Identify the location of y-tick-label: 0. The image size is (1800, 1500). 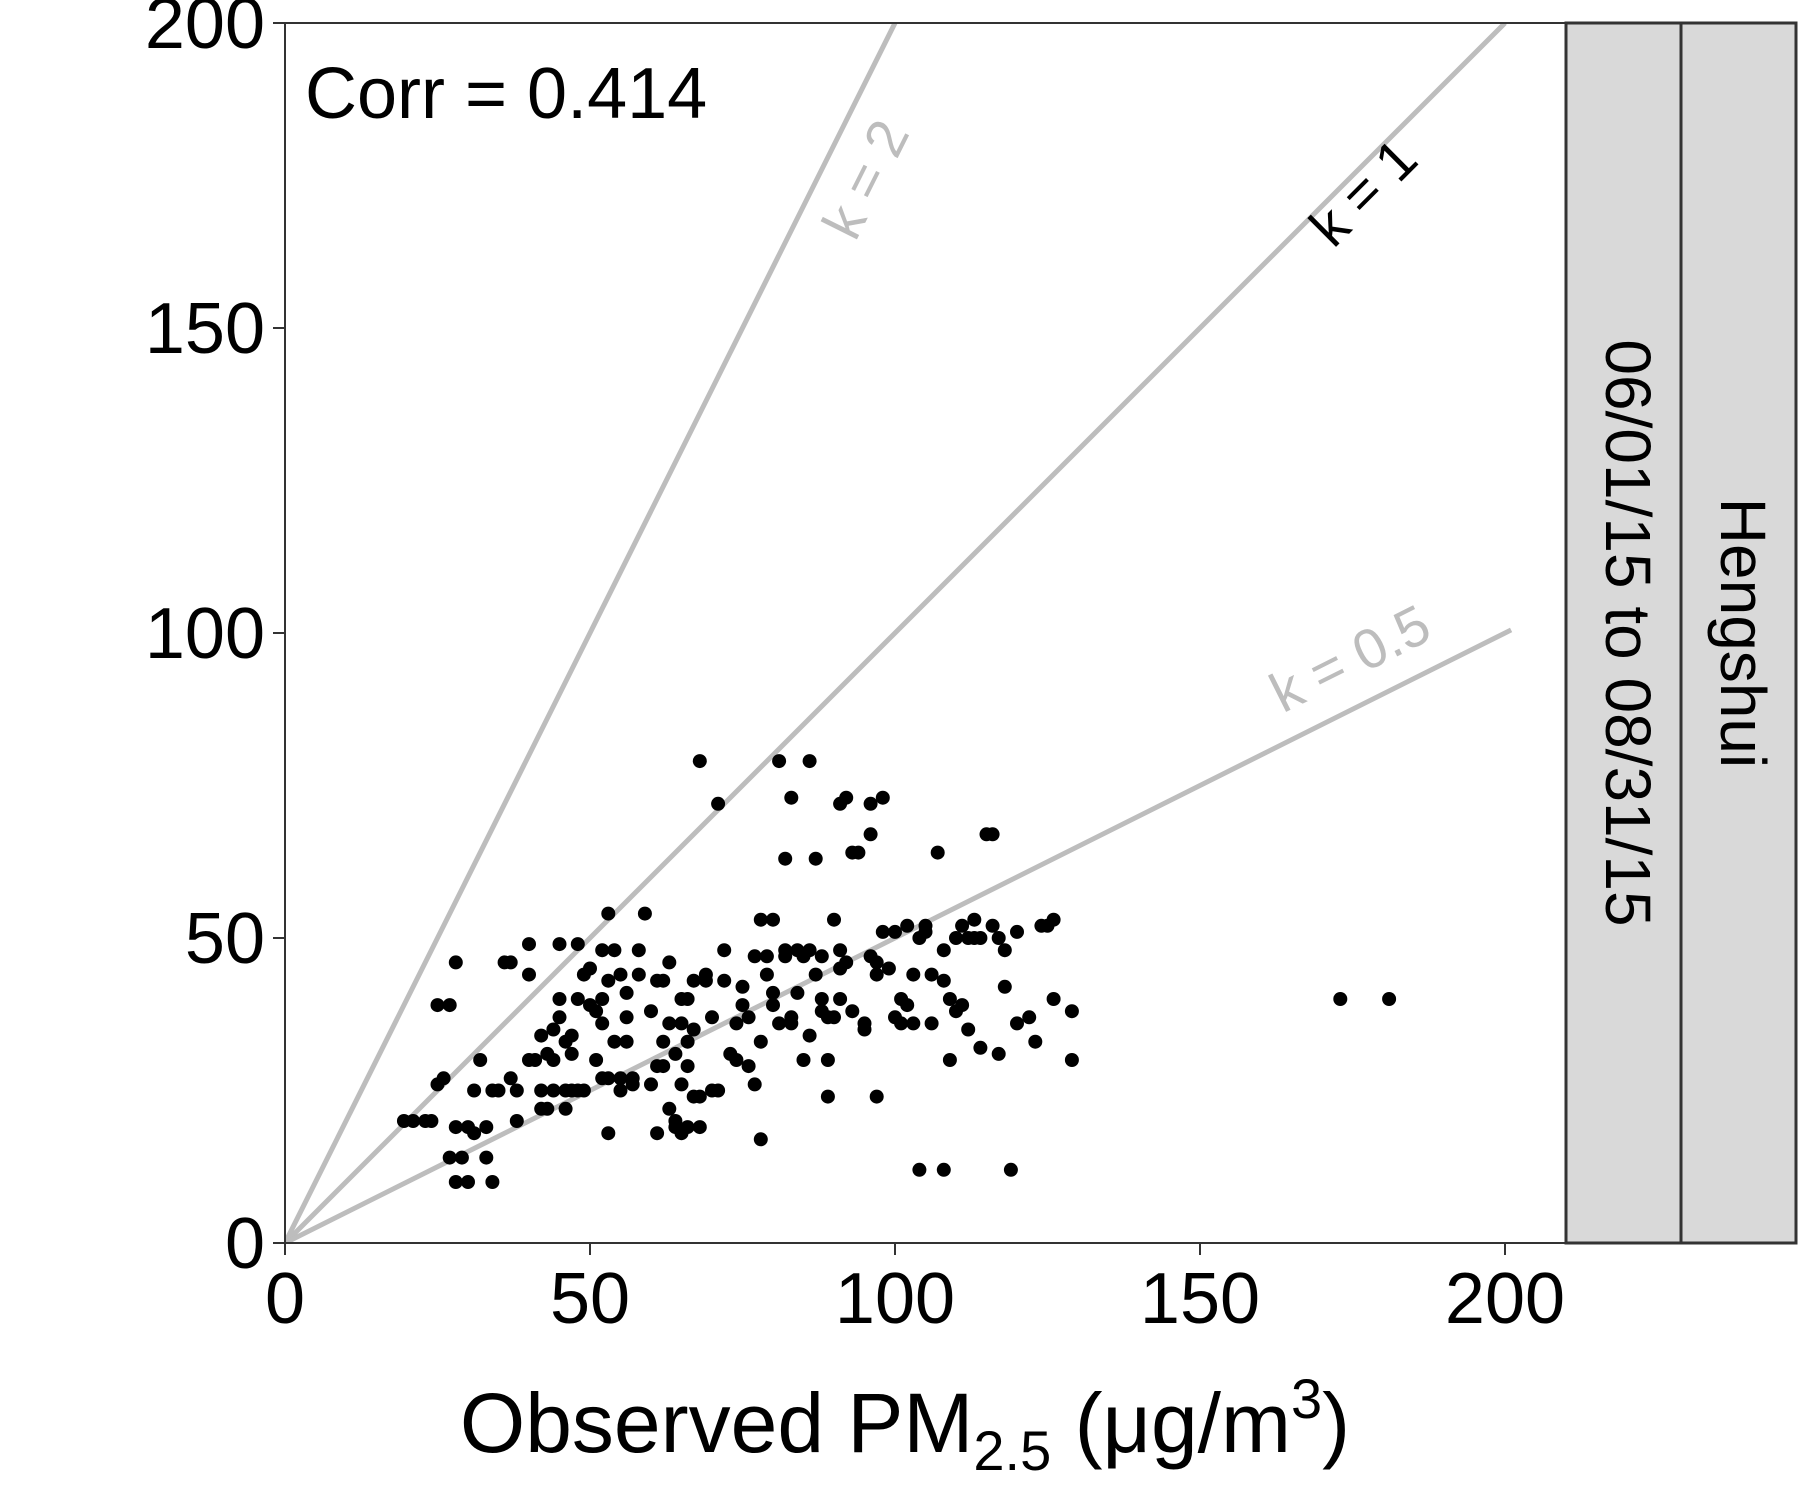
(245, 1244).